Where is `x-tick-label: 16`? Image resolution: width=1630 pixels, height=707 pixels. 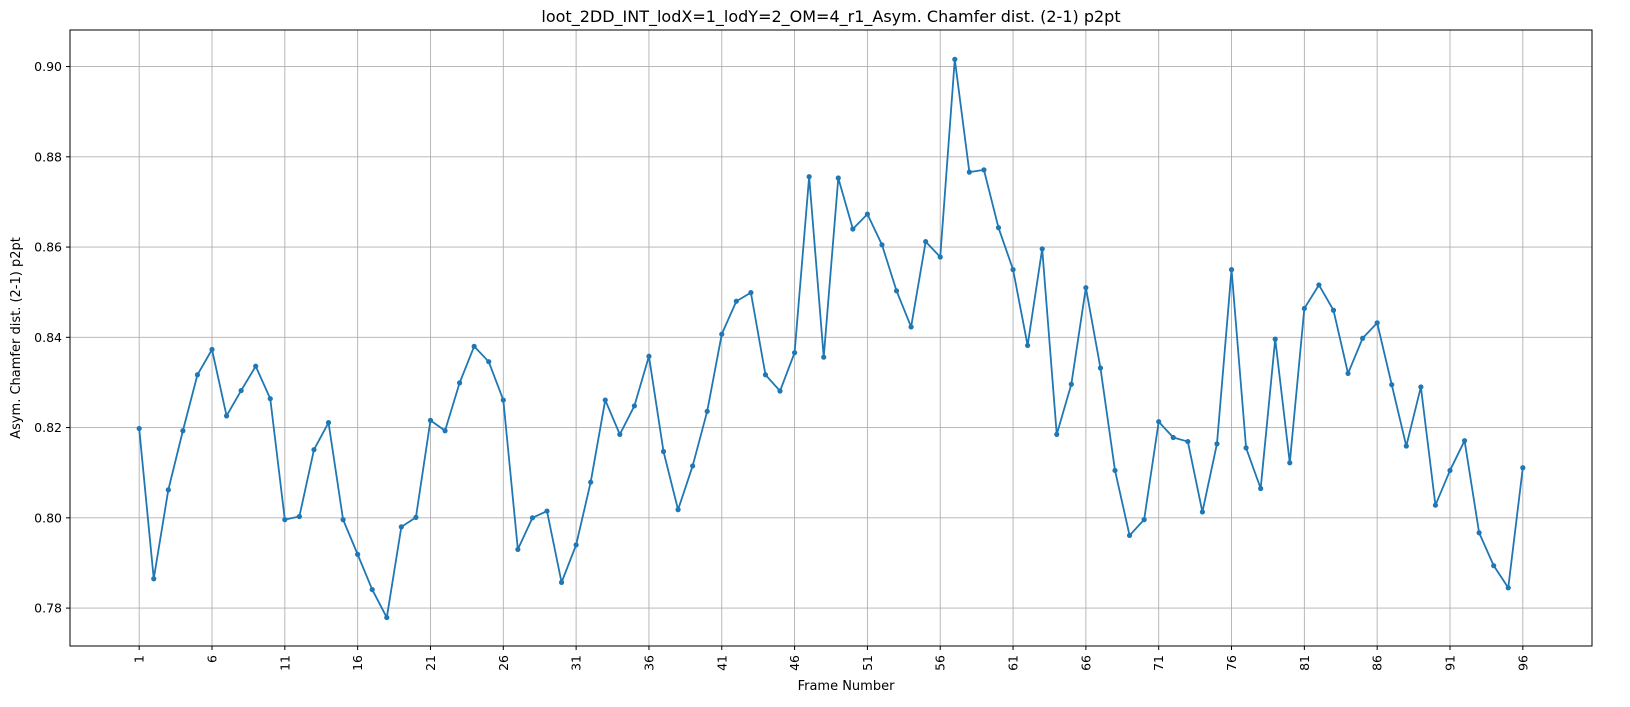 x-tick-label: 16 is located at coordinates (357, 663).